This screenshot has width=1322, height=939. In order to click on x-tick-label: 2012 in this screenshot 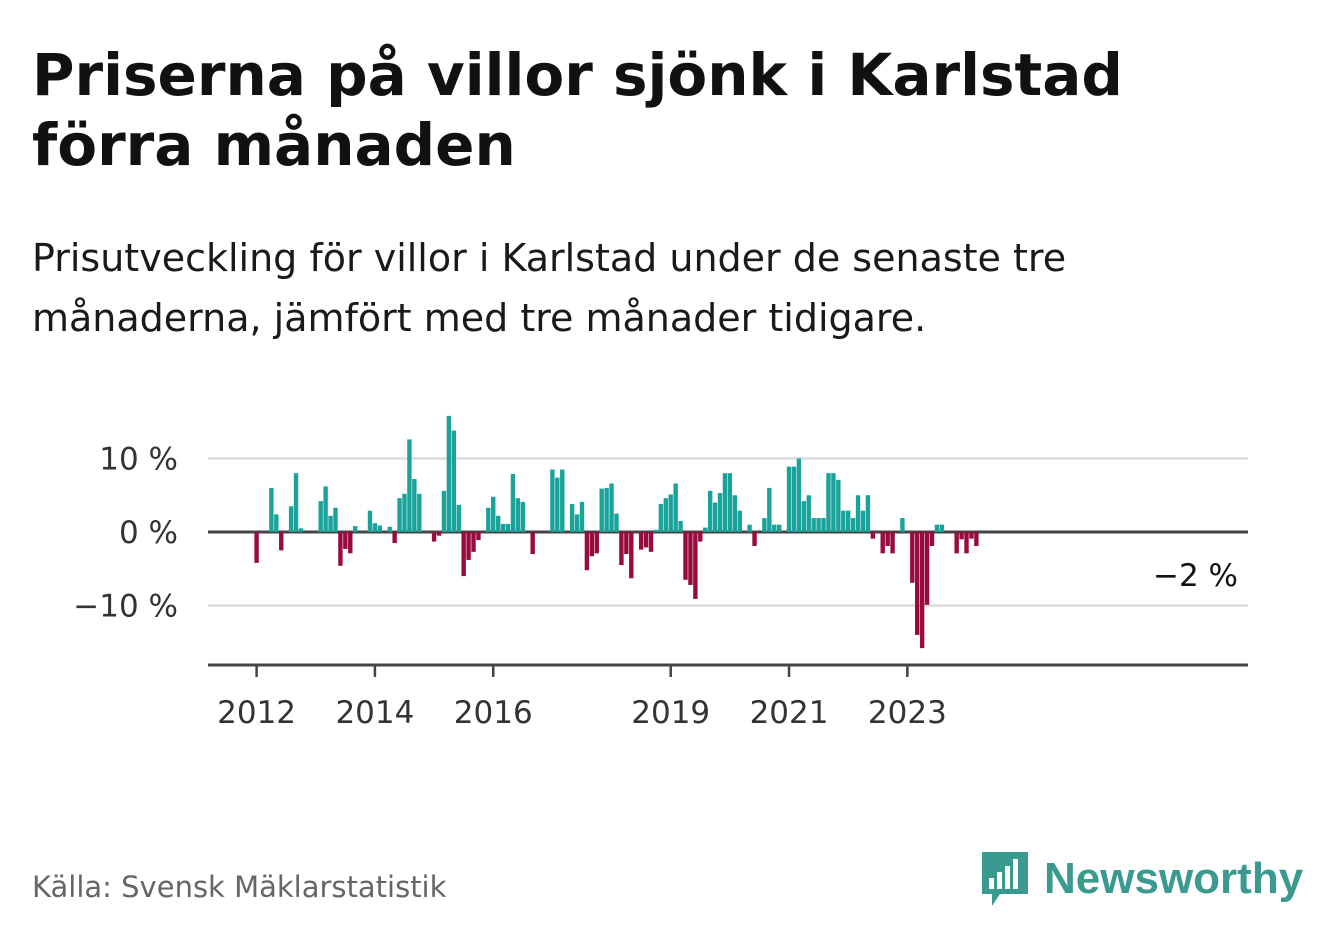, I will do `click(256, 713)`.